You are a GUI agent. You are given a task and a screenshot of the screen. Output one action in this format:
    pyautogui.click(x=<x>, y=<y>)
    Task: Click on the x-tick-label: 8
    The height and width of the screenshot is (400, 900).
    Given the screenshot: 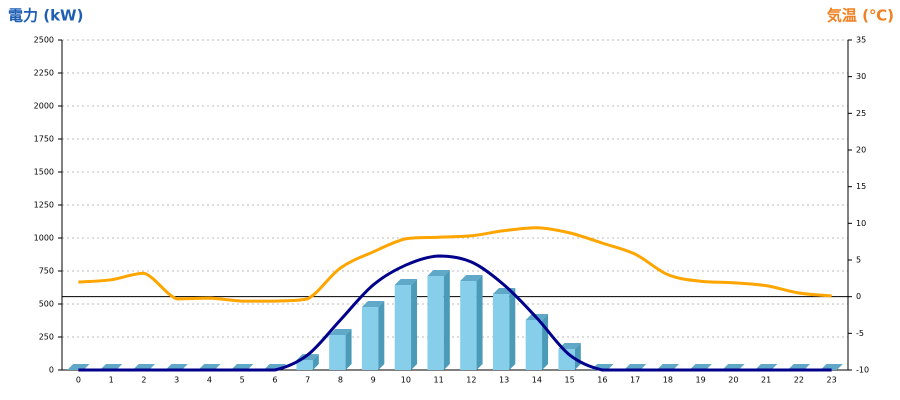 What is the action you would take?
    pyautogui.click(x=340, y=380)
    